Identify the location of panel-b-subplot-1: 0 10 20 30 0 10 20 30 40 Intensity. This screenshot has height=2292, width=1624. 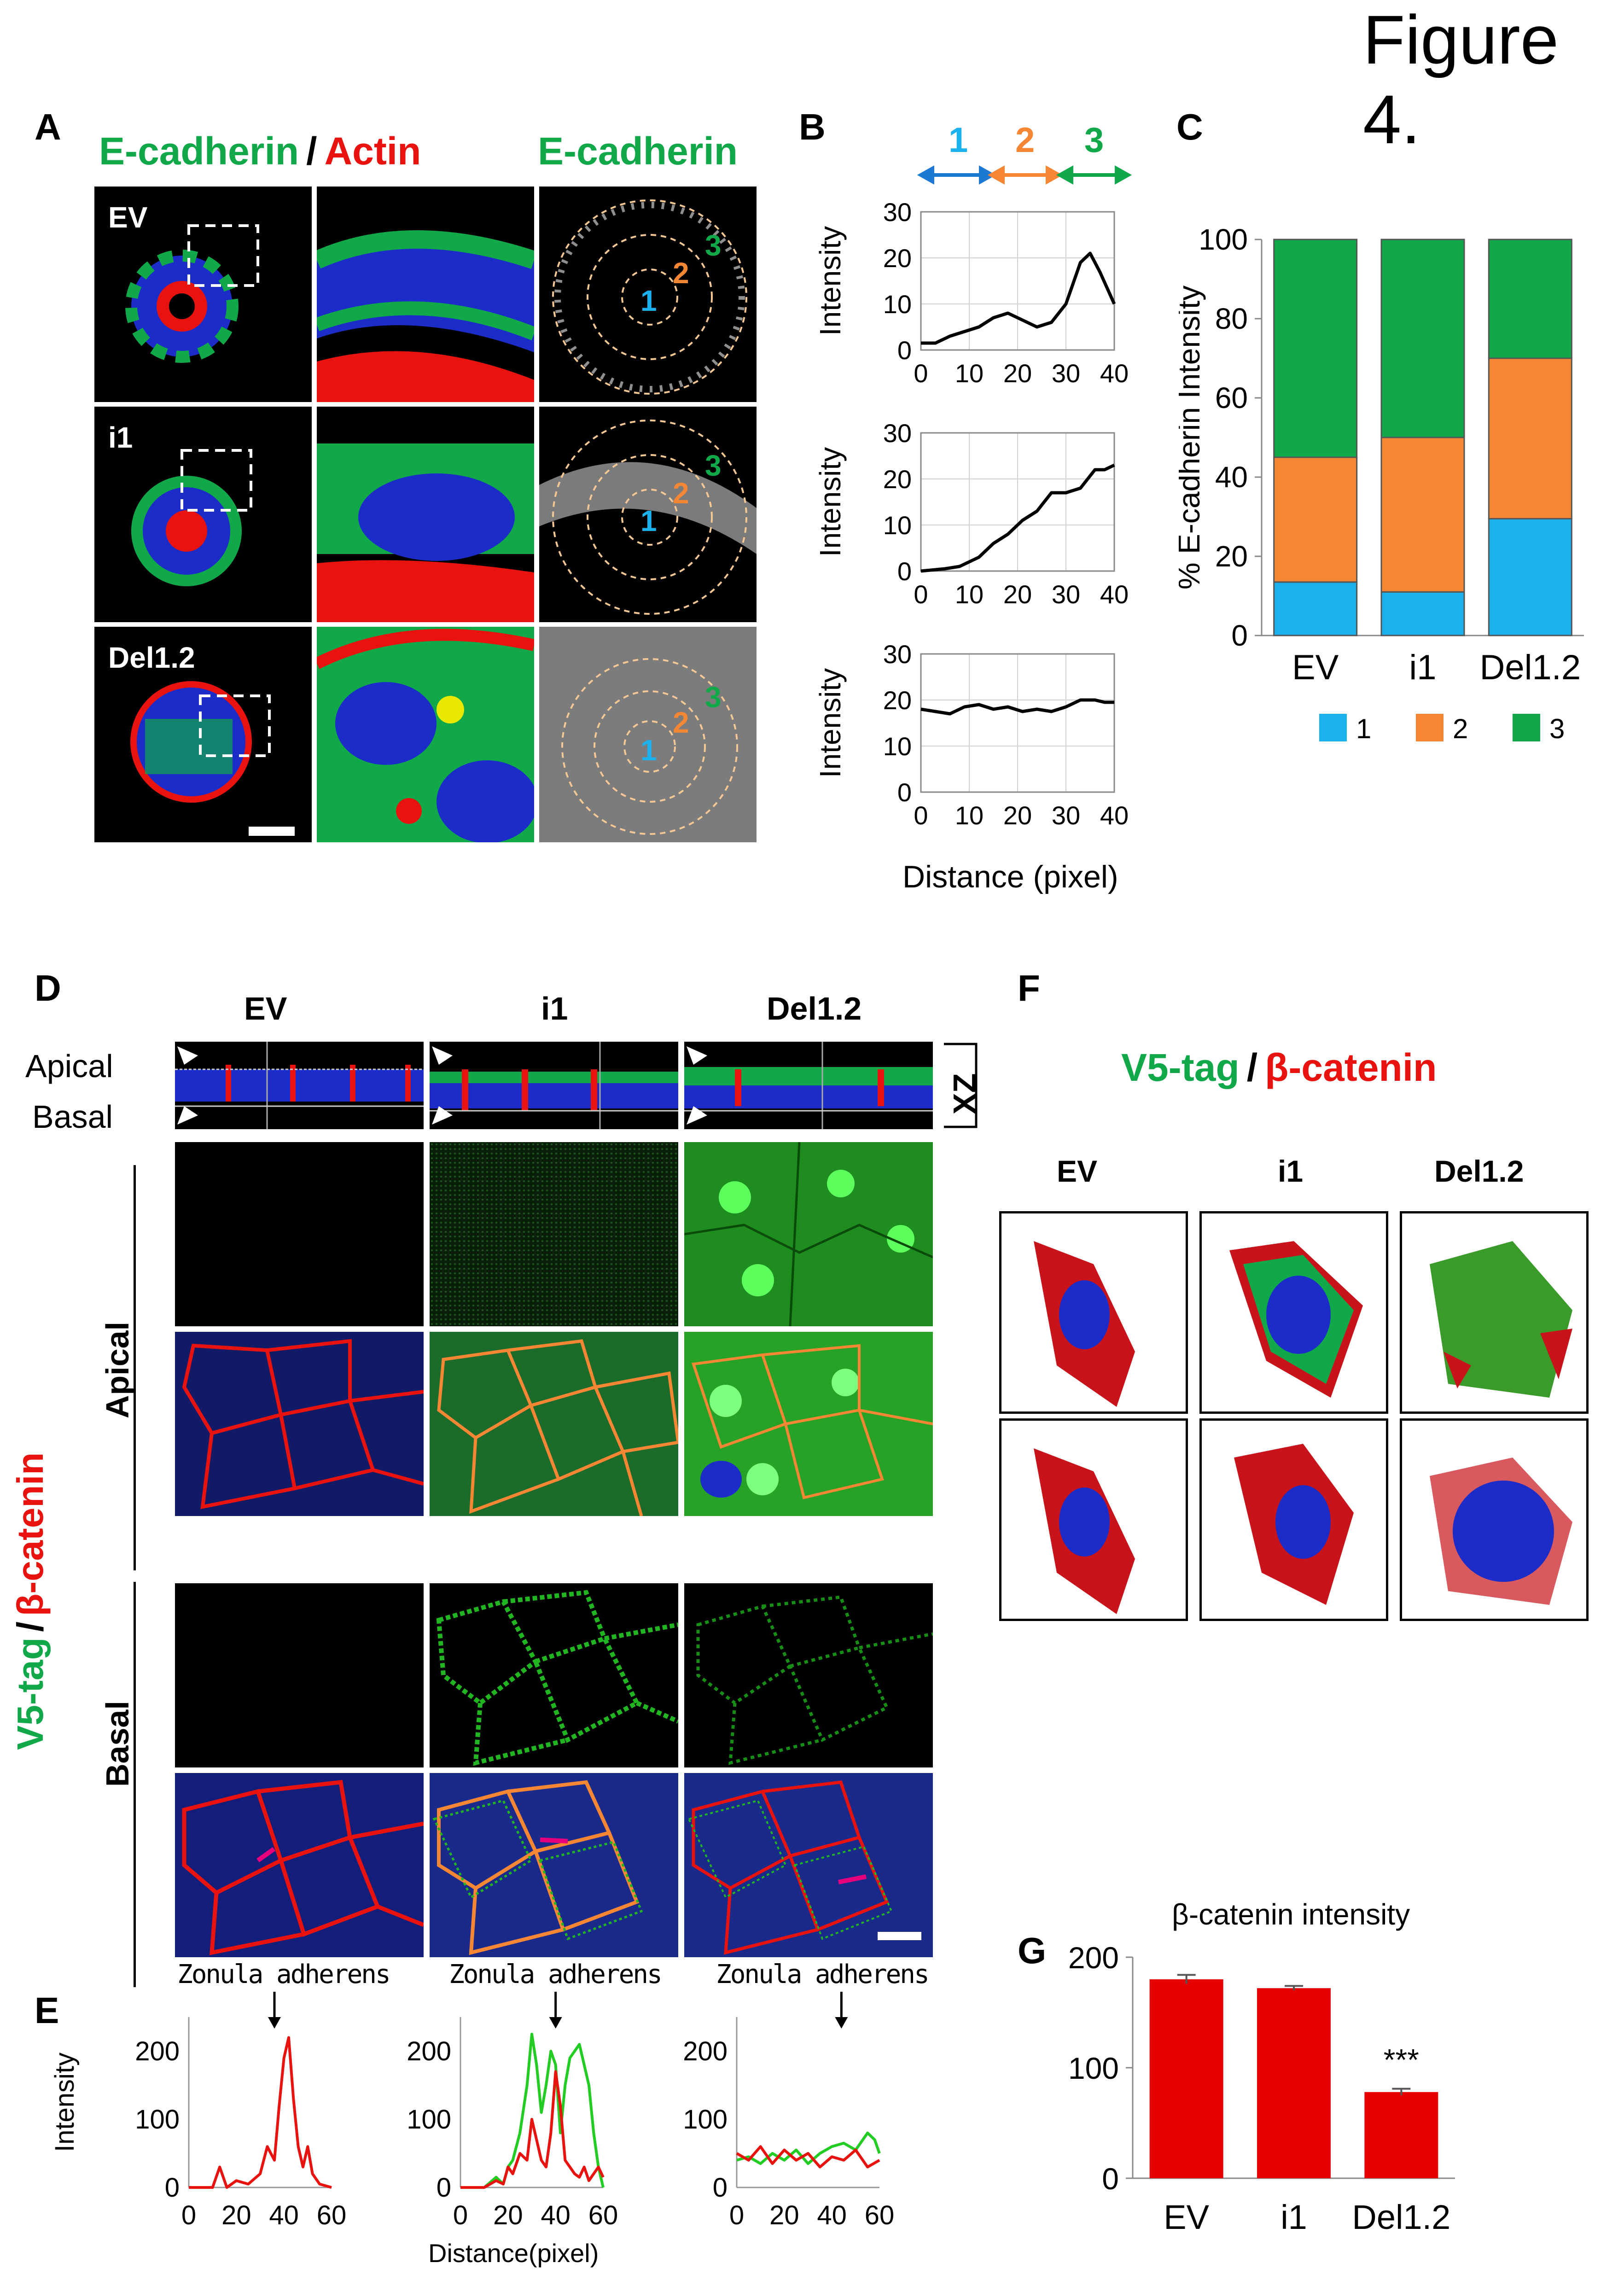
(972, 293).